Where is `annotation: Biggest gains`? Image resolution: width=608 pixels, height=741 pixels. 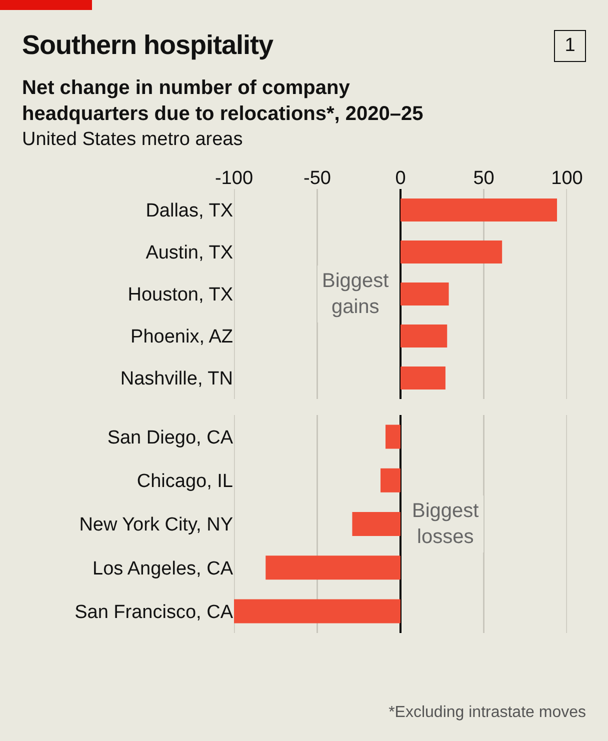 annotation: Biggest gains is located at coordinates (356, 294).